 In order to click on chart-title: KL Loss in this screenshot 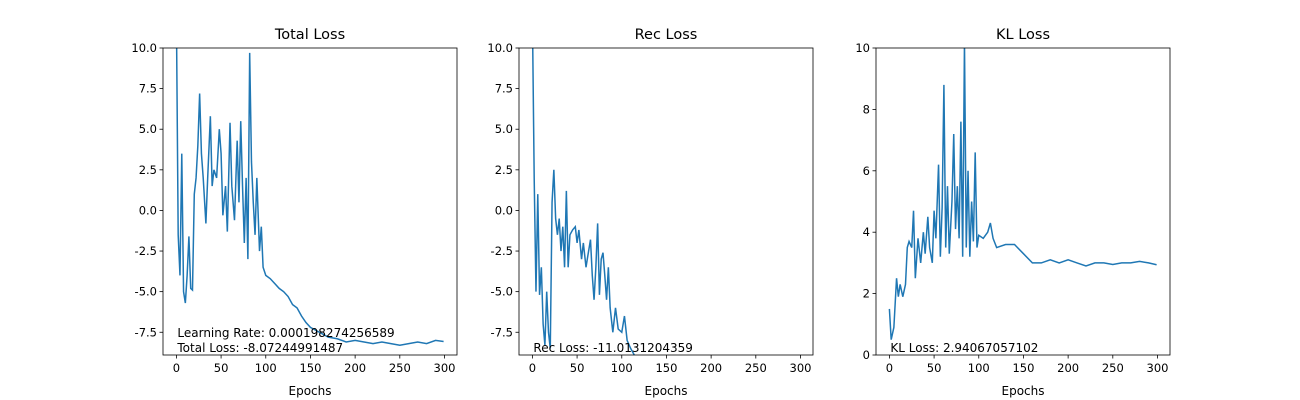, I will do `click(1023, 35)`.